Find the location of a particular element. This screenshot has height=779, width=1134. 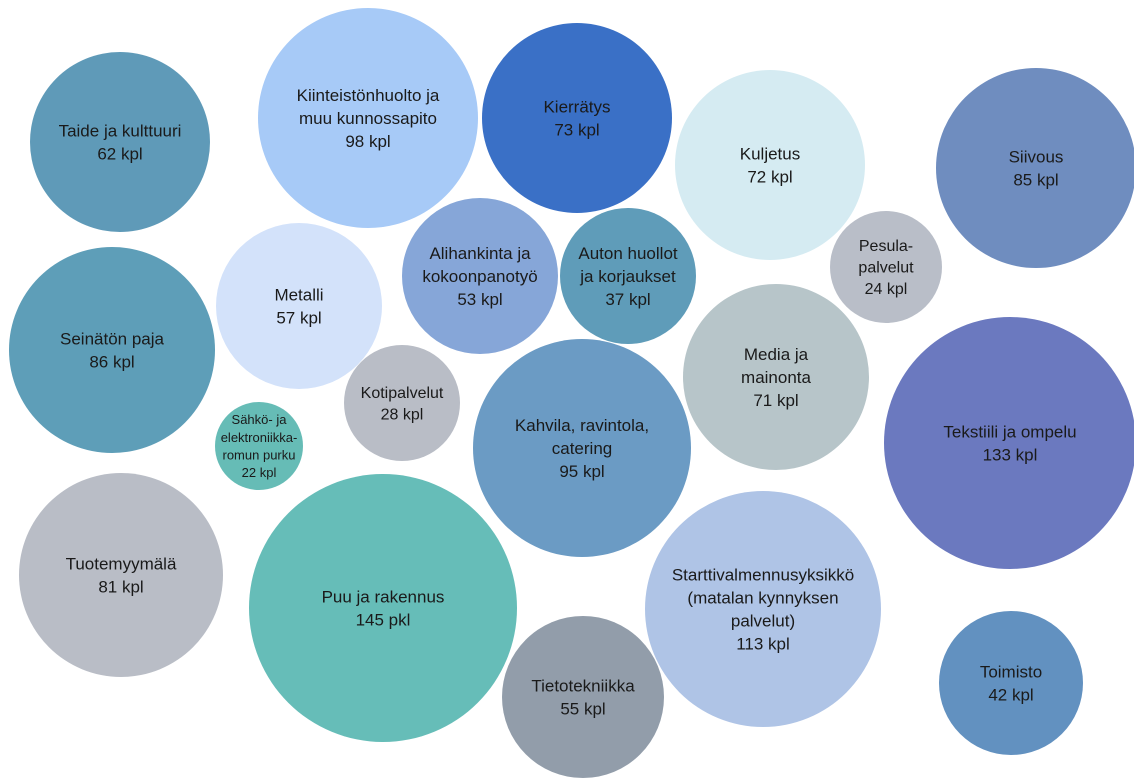

bubble: Alihankinta ja kokoonpanotyö 53 kpl is located at coordinates (480, 276).